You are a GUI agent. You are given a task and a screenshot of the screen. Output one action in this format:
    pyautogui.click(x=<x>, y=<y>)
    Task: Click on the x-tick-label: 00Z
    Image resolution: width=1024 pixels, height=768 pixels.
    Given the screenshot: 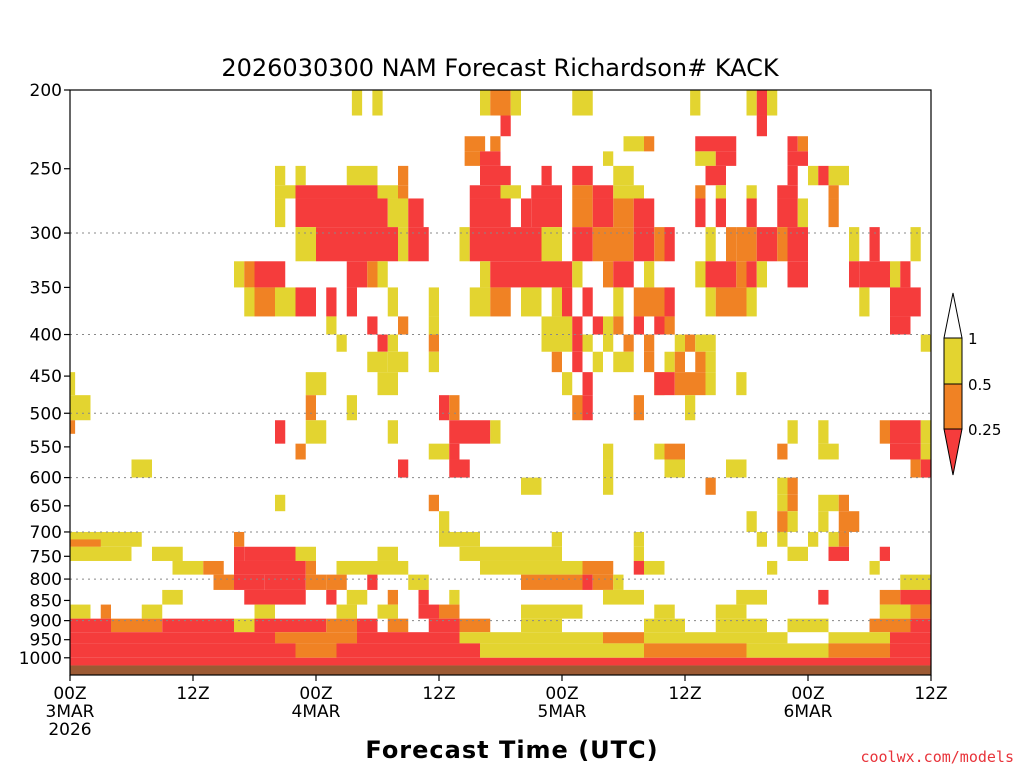 What is the action you would take?
    pyautogui.click(x=315, y=694)
    